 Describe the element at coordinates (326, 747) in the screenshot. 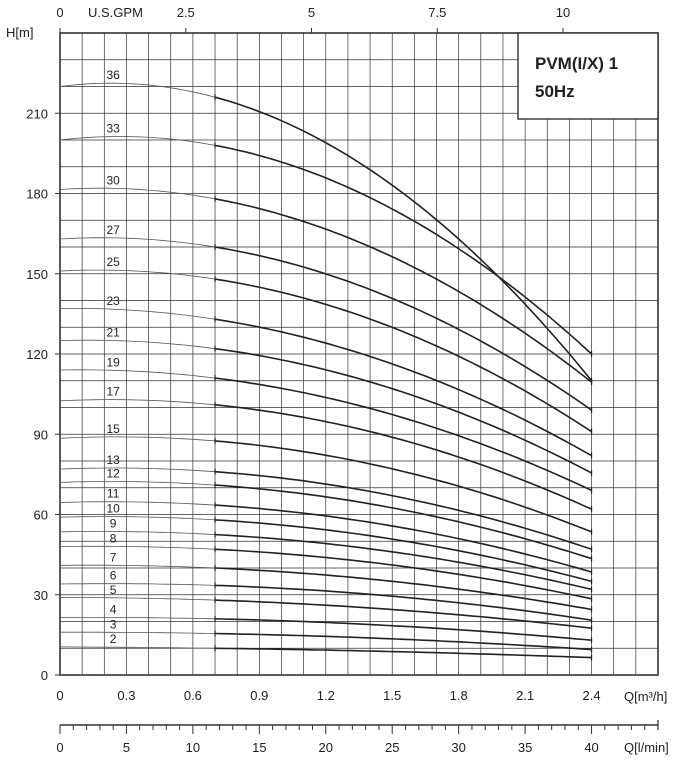

I see `x3-tick-label: 20` at that location.